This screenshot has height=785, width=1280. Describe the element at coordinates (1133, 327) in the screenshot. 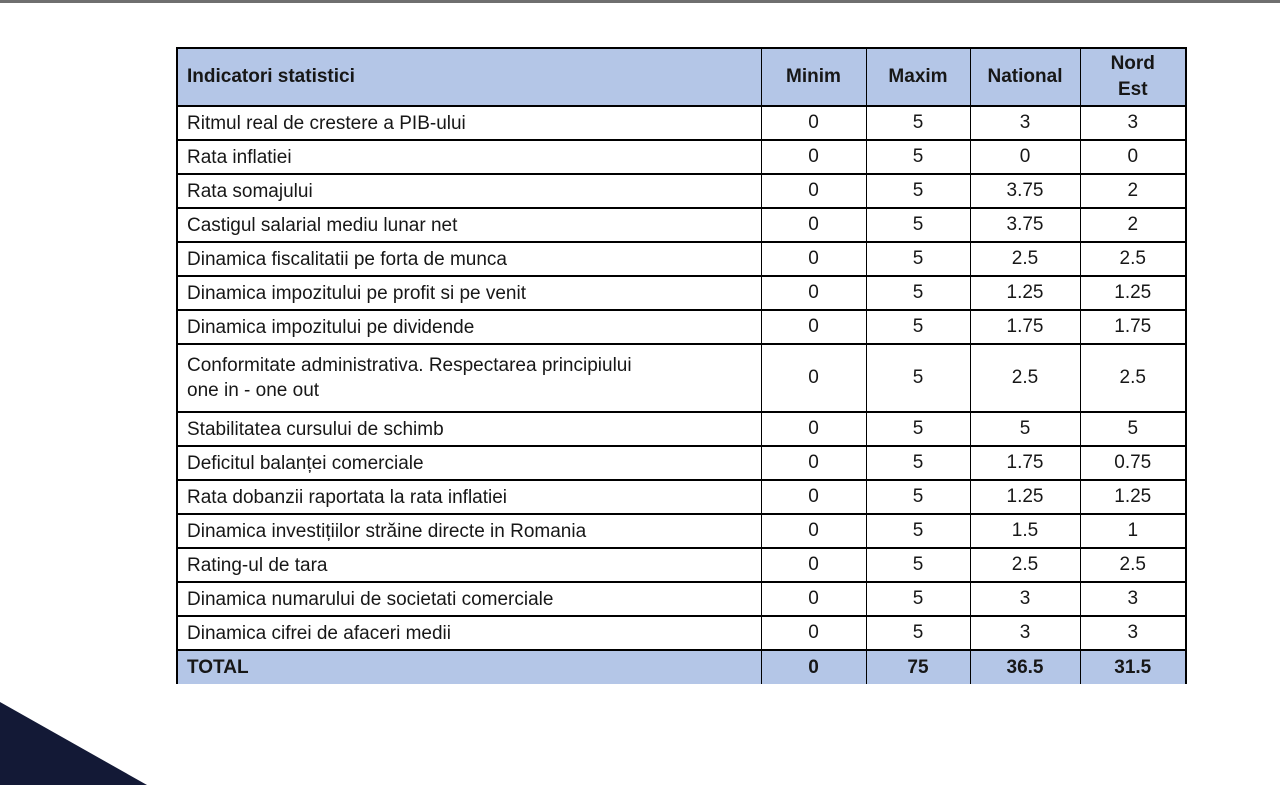

I see `cell-nord-est: 1.75` at that location.